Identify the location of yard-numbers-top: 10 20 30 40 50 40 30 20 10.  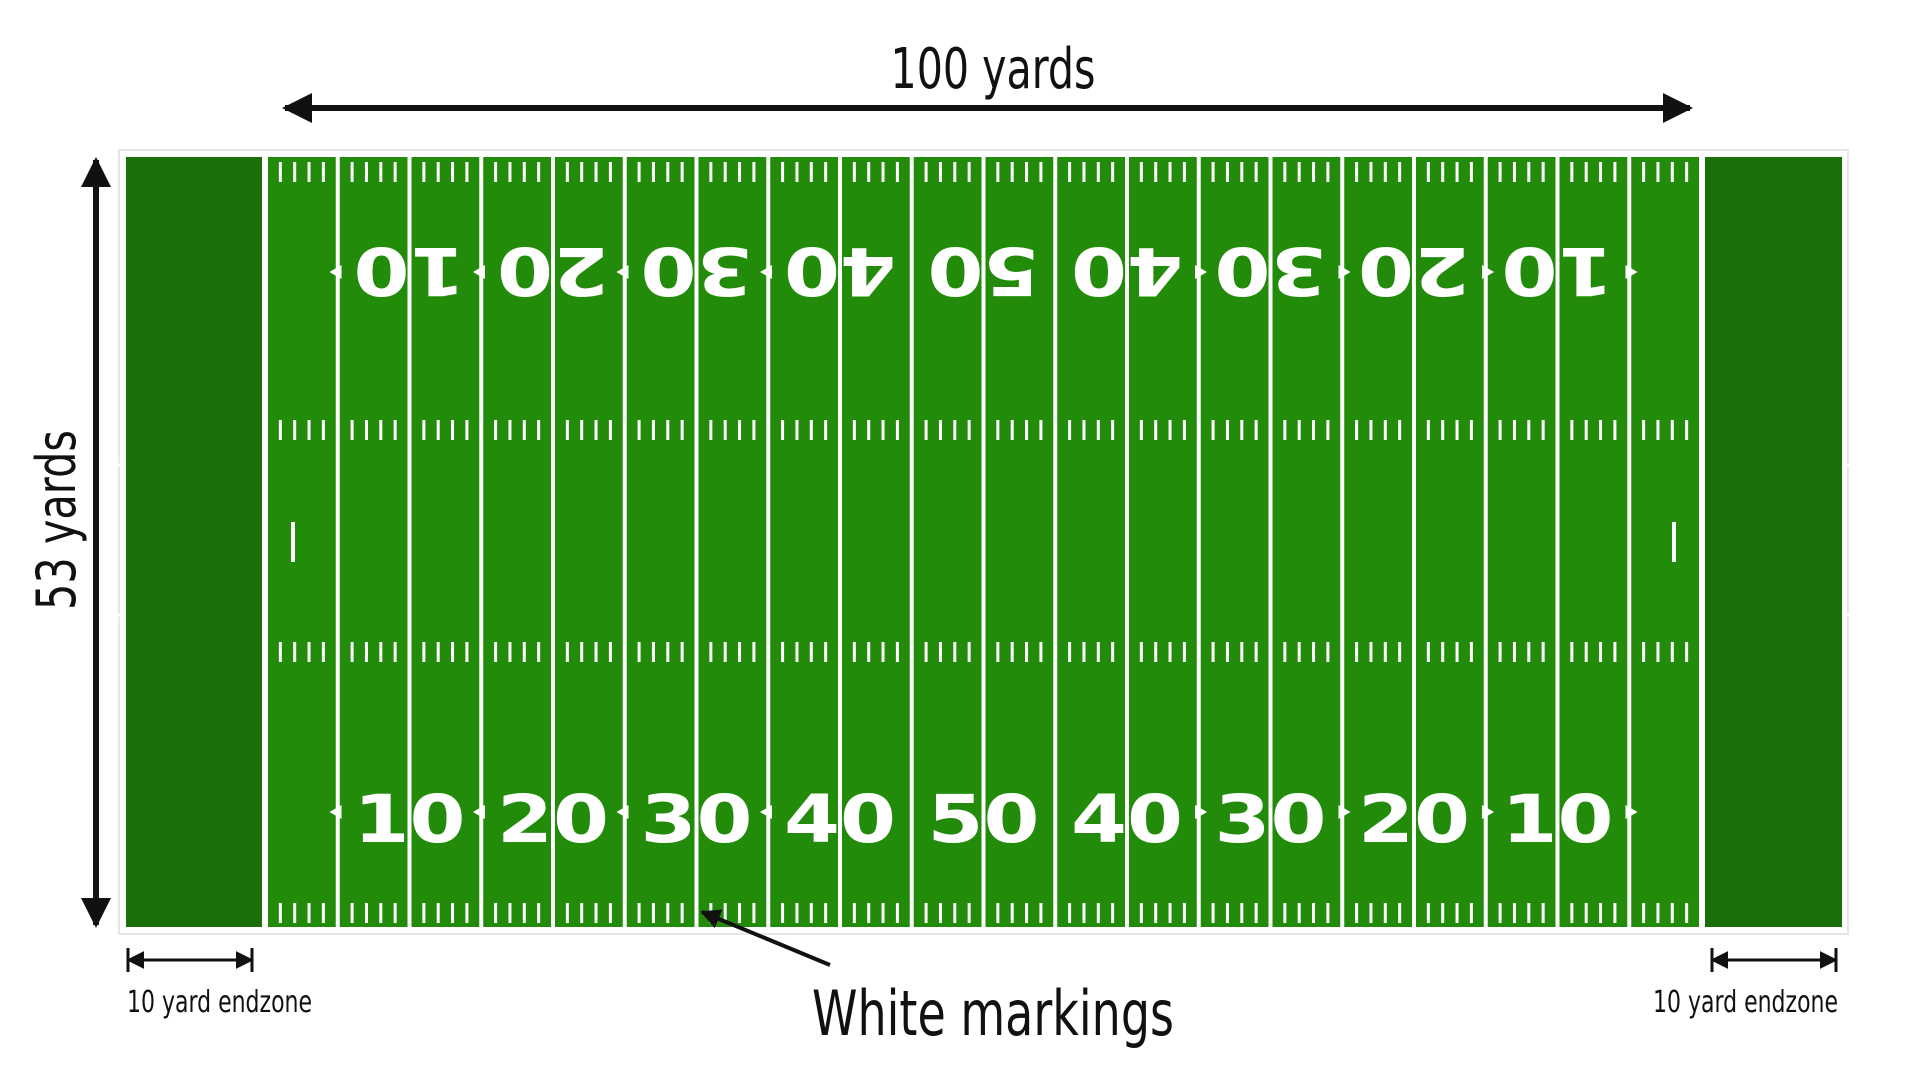
(984, 270).